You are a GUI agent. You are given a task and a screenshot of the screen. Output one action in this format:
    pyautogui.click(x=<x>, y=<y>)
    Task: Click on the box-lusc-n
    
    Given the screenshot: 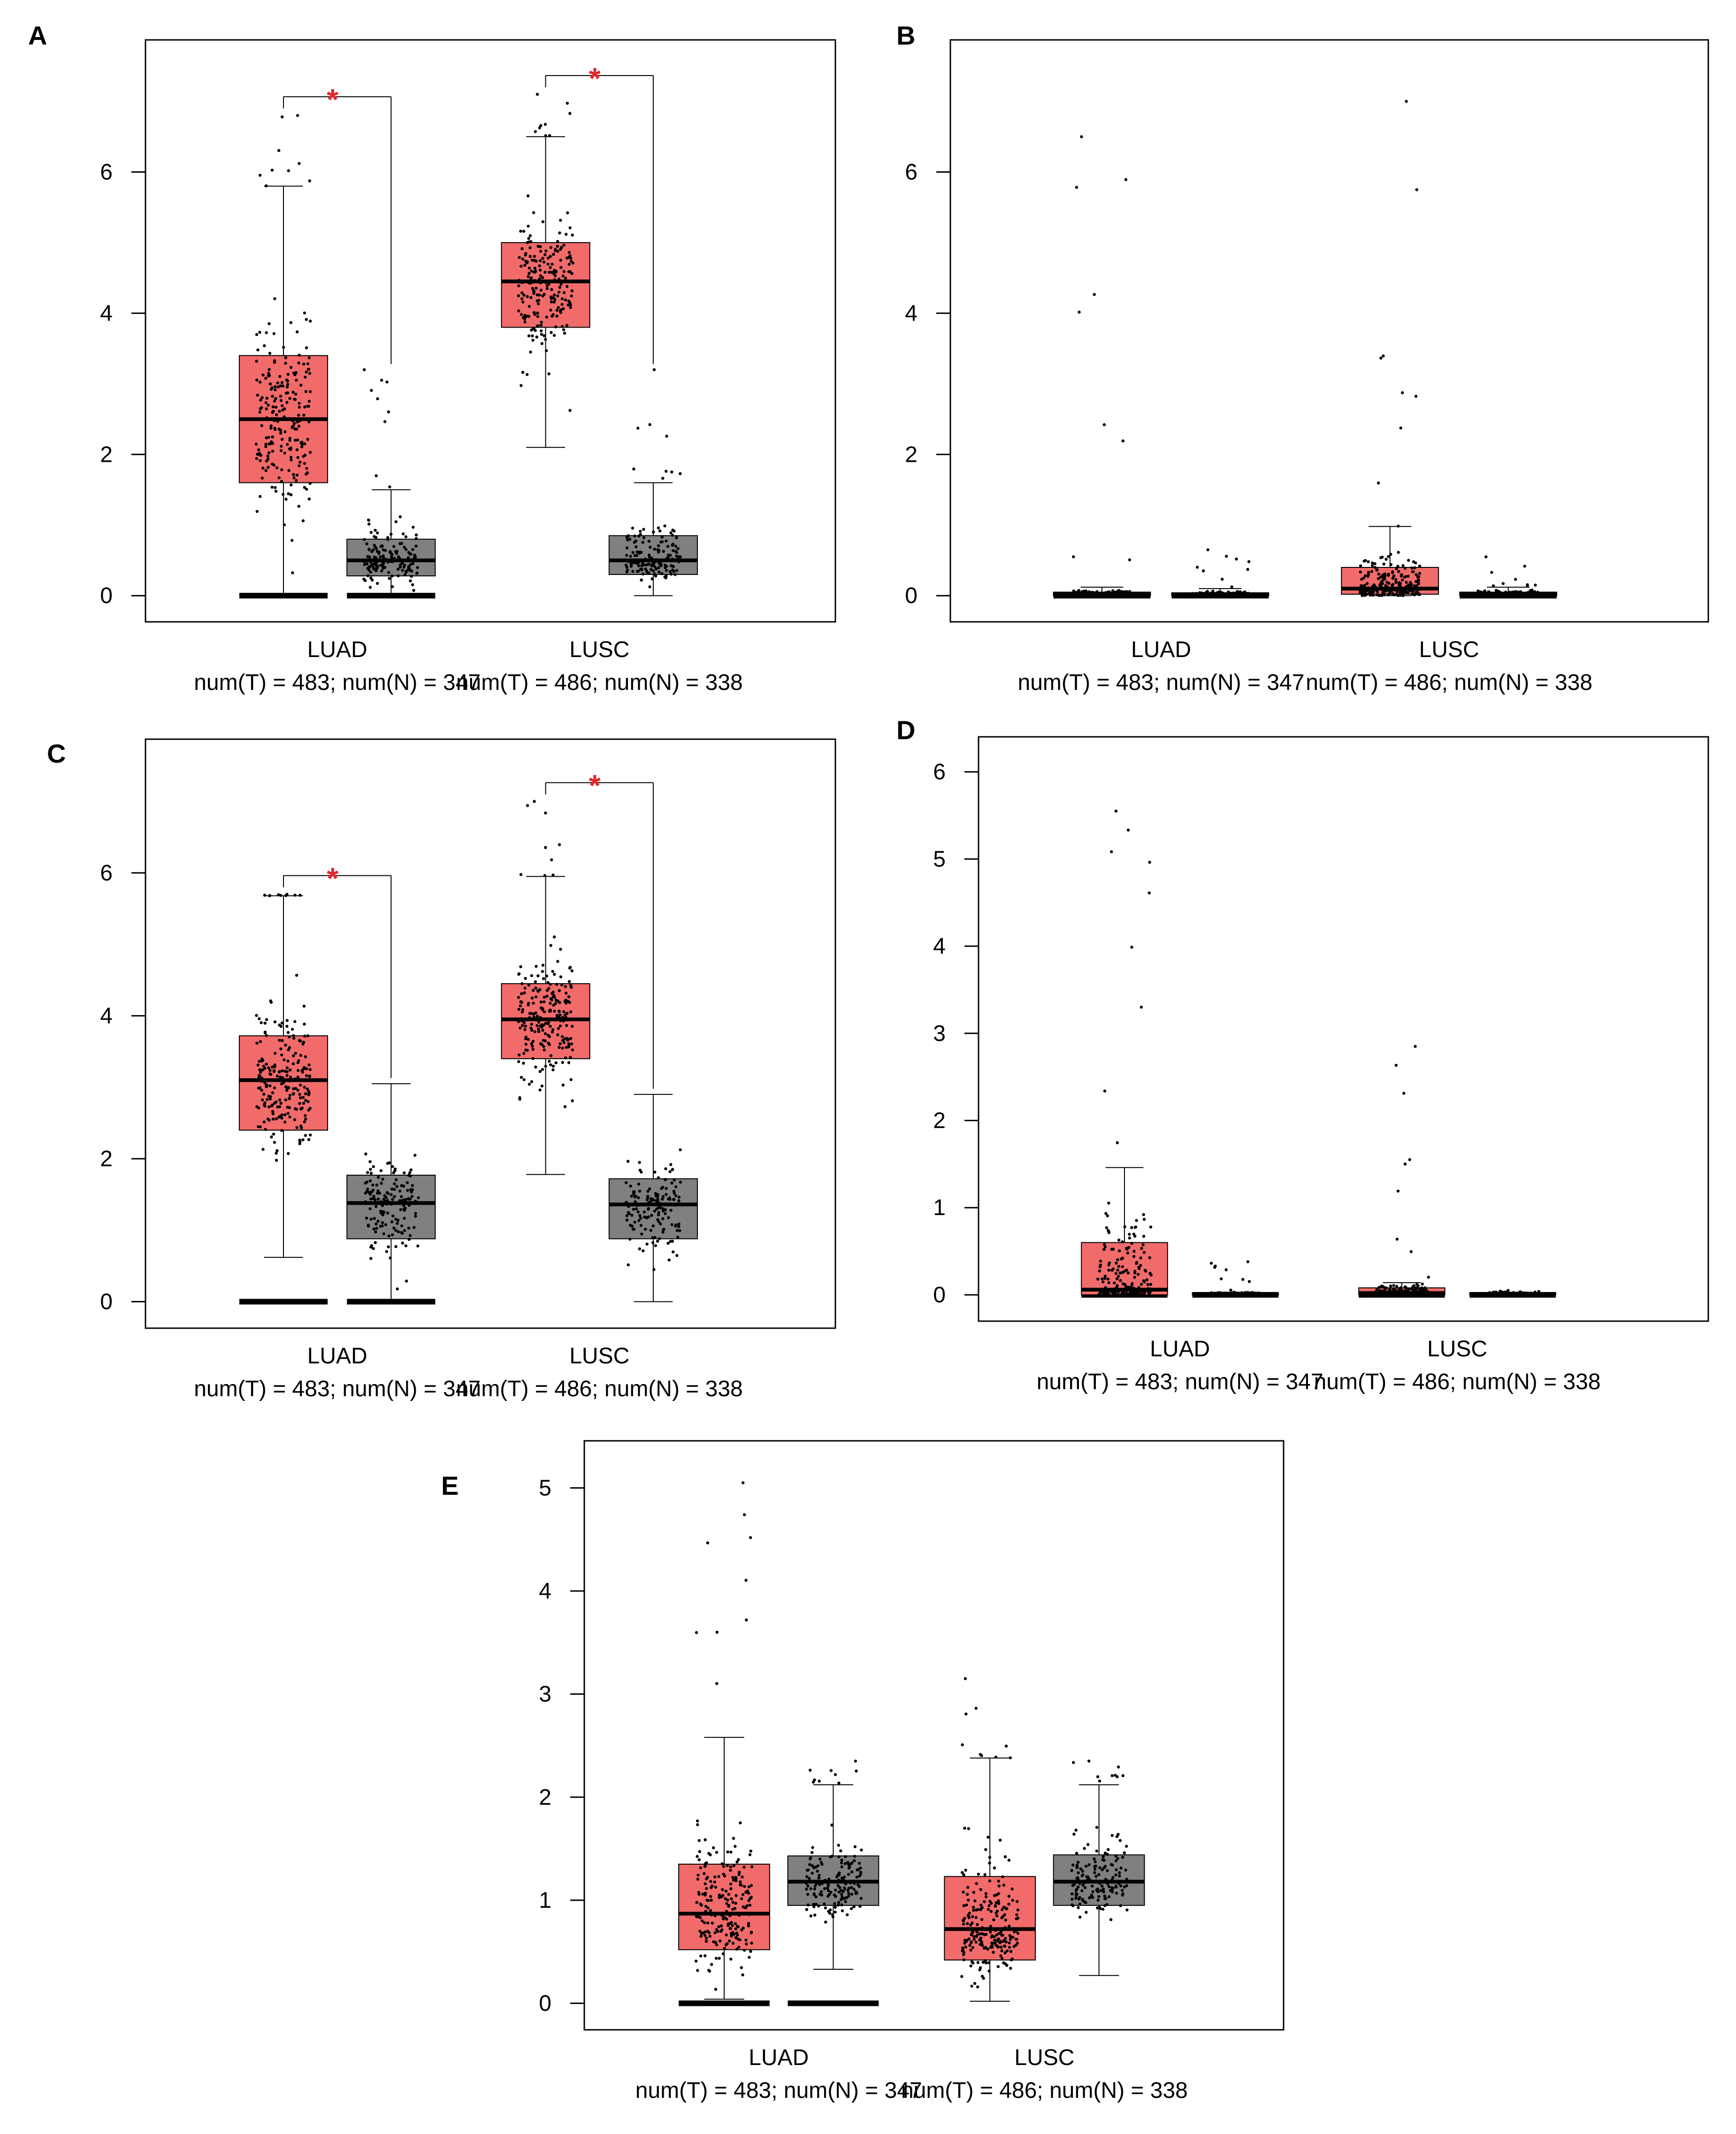 What is the action you would take?
    pyautogui.click(x=653, y=1198)
    